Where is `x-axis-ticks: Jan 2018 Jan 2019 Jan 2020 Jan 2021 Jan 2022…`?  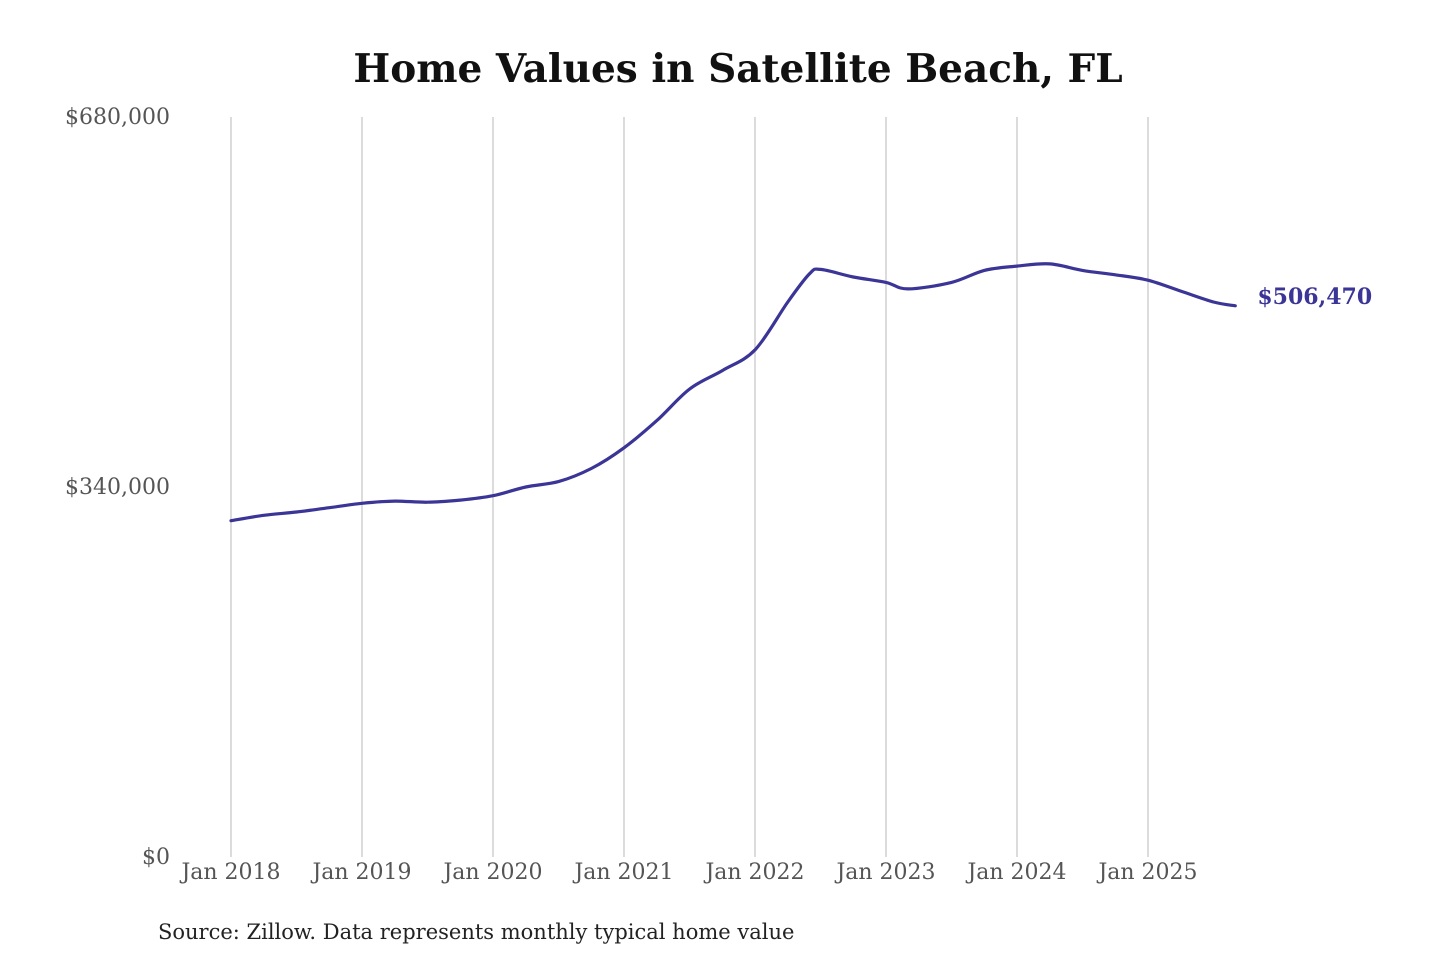 x-axis-ticks: Jan 2018 Jan 2019 Jan 2020 Jan 2021 Jan 2022… is located at coordinates (688, 872).